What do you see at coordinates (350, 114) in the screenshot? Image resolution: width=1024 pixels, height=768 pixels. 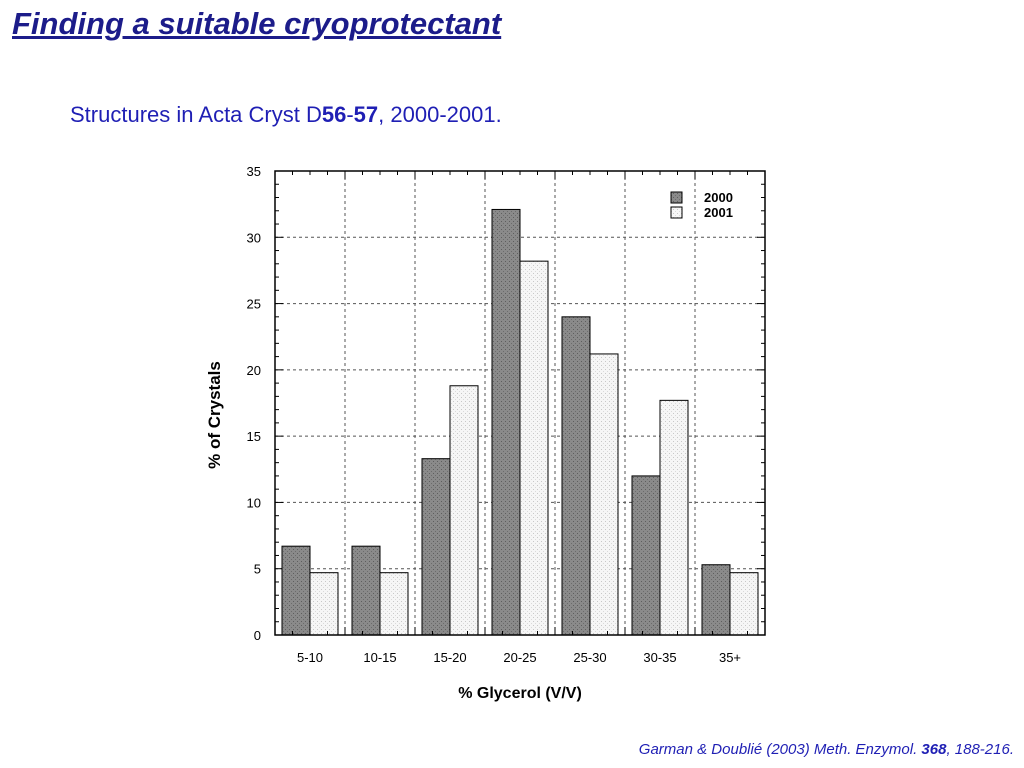 I see `subtitle-dash: -` at bounding box center [350, 114].